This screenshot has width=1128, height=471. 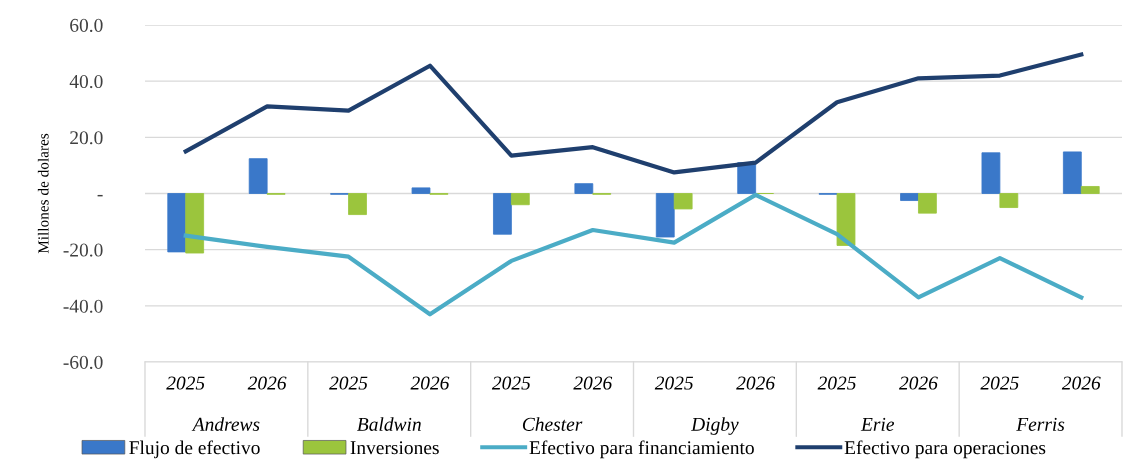 I want to click on legend-label: Efectivo para financiamiento, so click(x=641, y=449).